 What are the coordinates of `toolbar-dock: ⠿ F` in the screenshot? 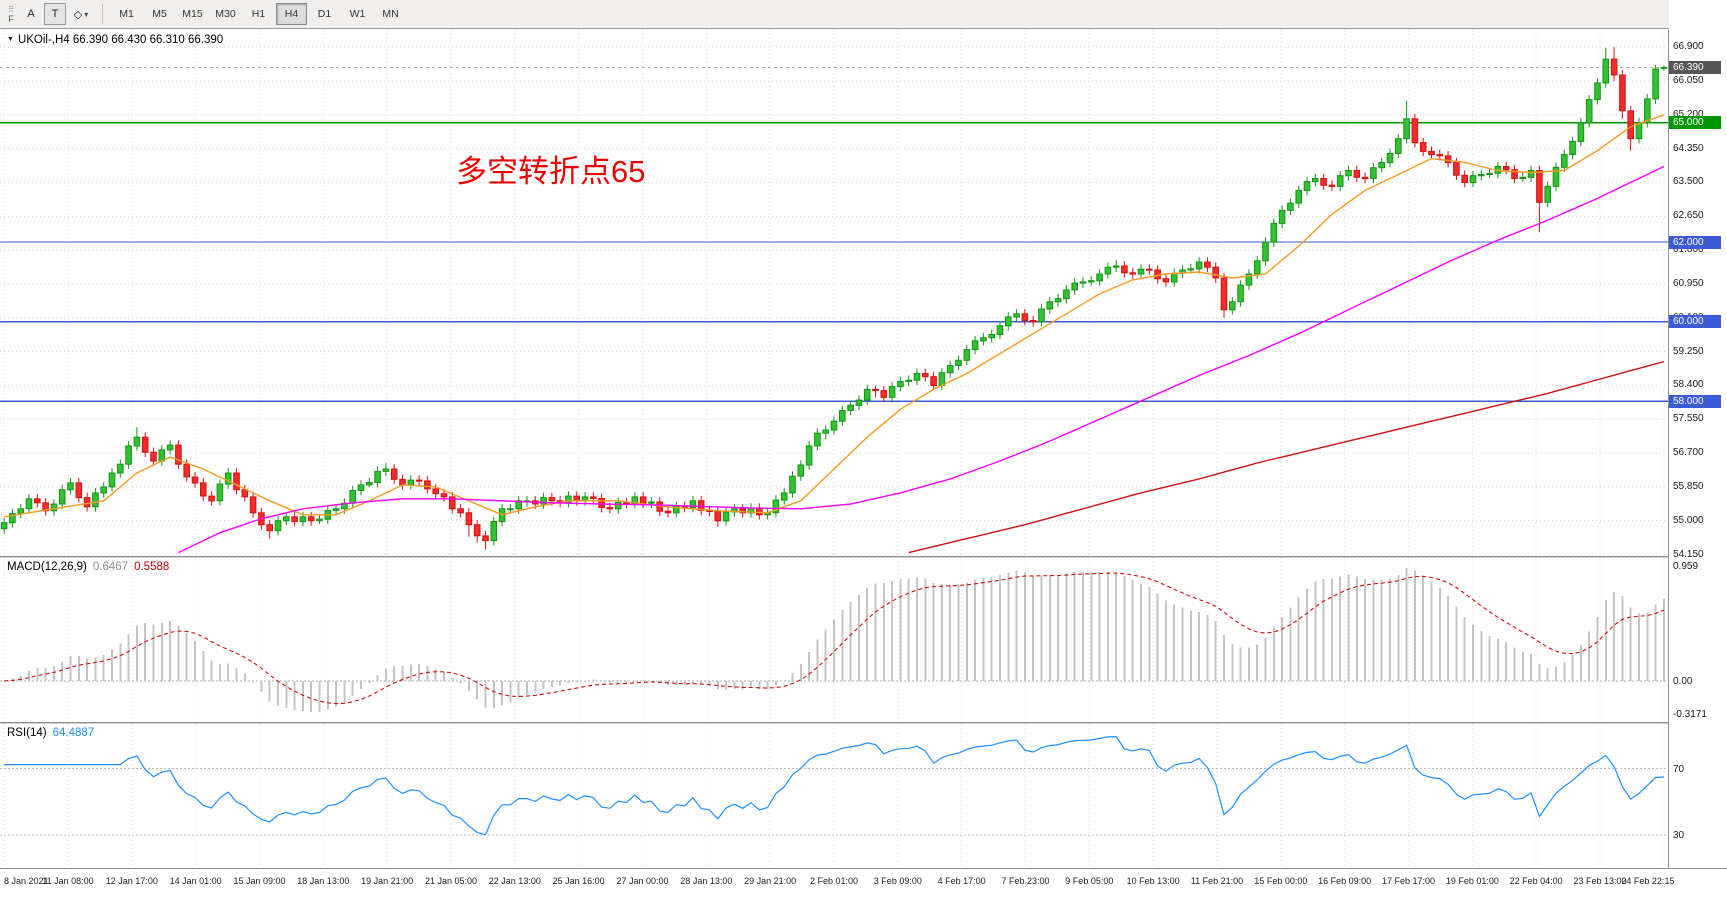 It's located at (11, 14).